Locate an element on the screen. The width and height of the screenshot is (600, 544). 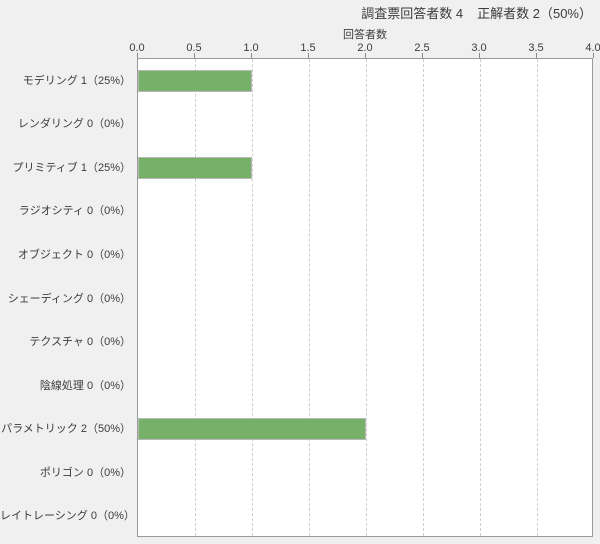
respondent-count-label: 調査票回答者数 4 is located at coordinates (412, 13).